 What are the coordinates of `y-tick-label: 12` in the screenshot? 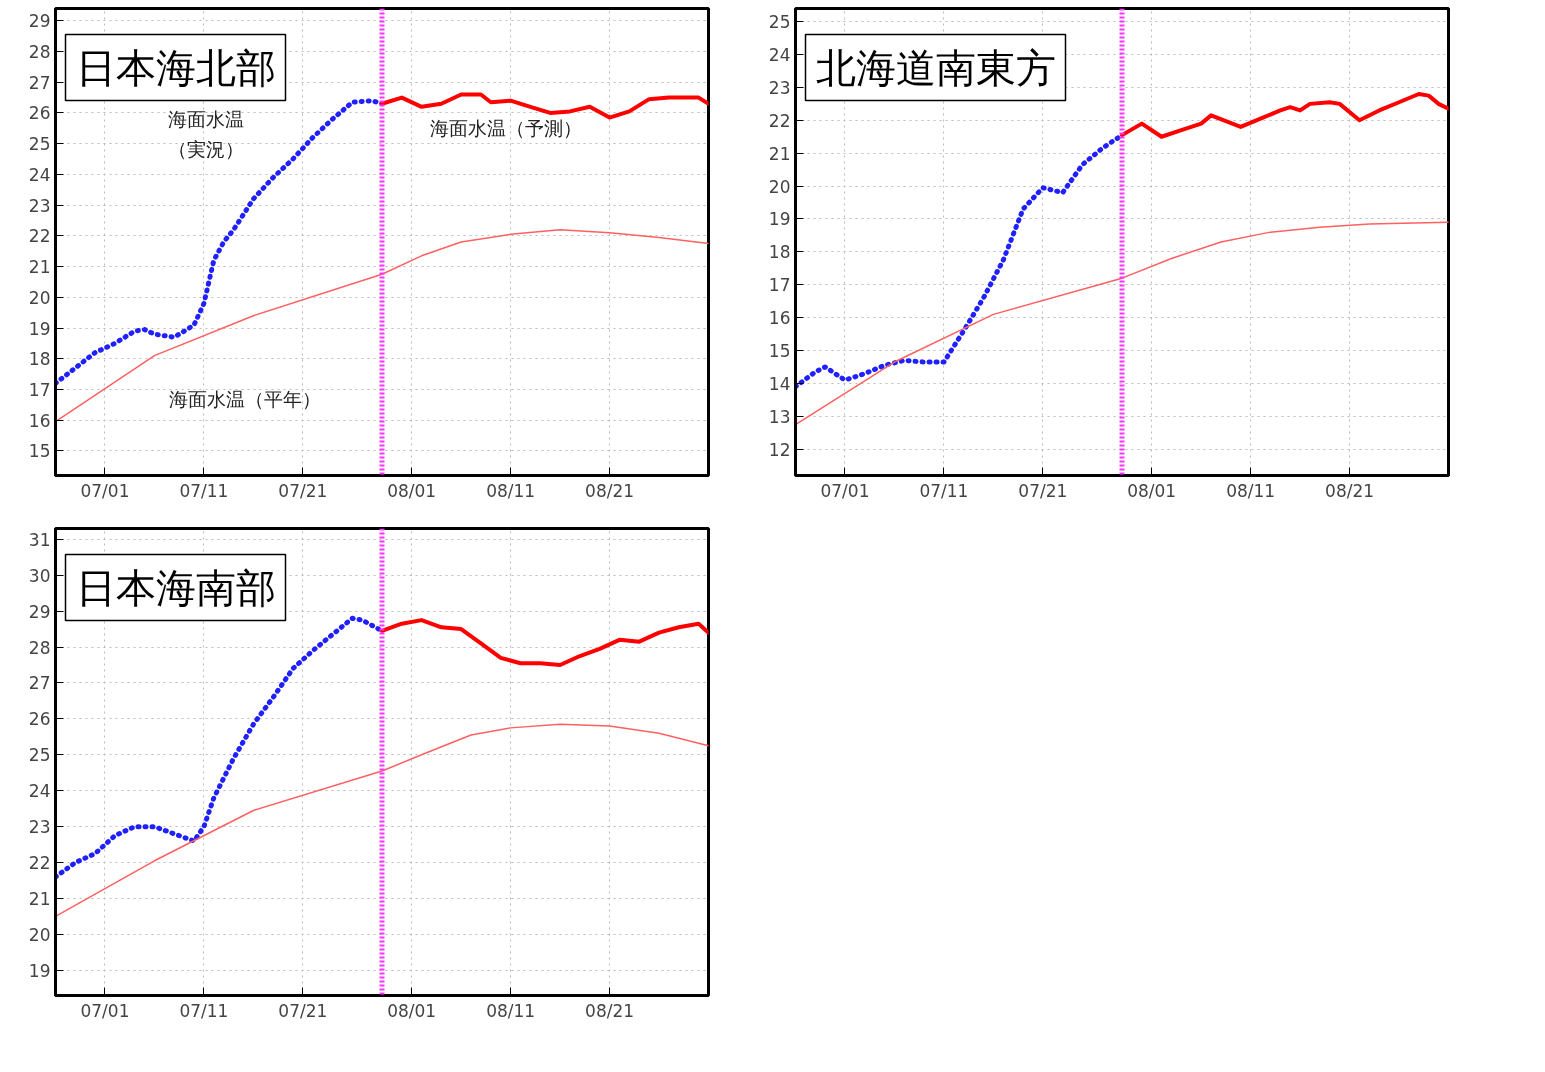 It's located at (779, 449).